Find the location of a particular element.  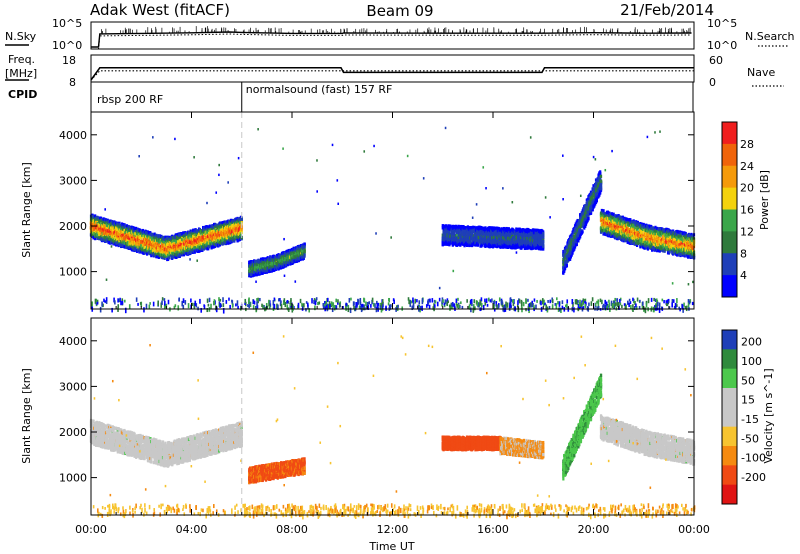

nave-series-line is located at coordinates (392, 75).